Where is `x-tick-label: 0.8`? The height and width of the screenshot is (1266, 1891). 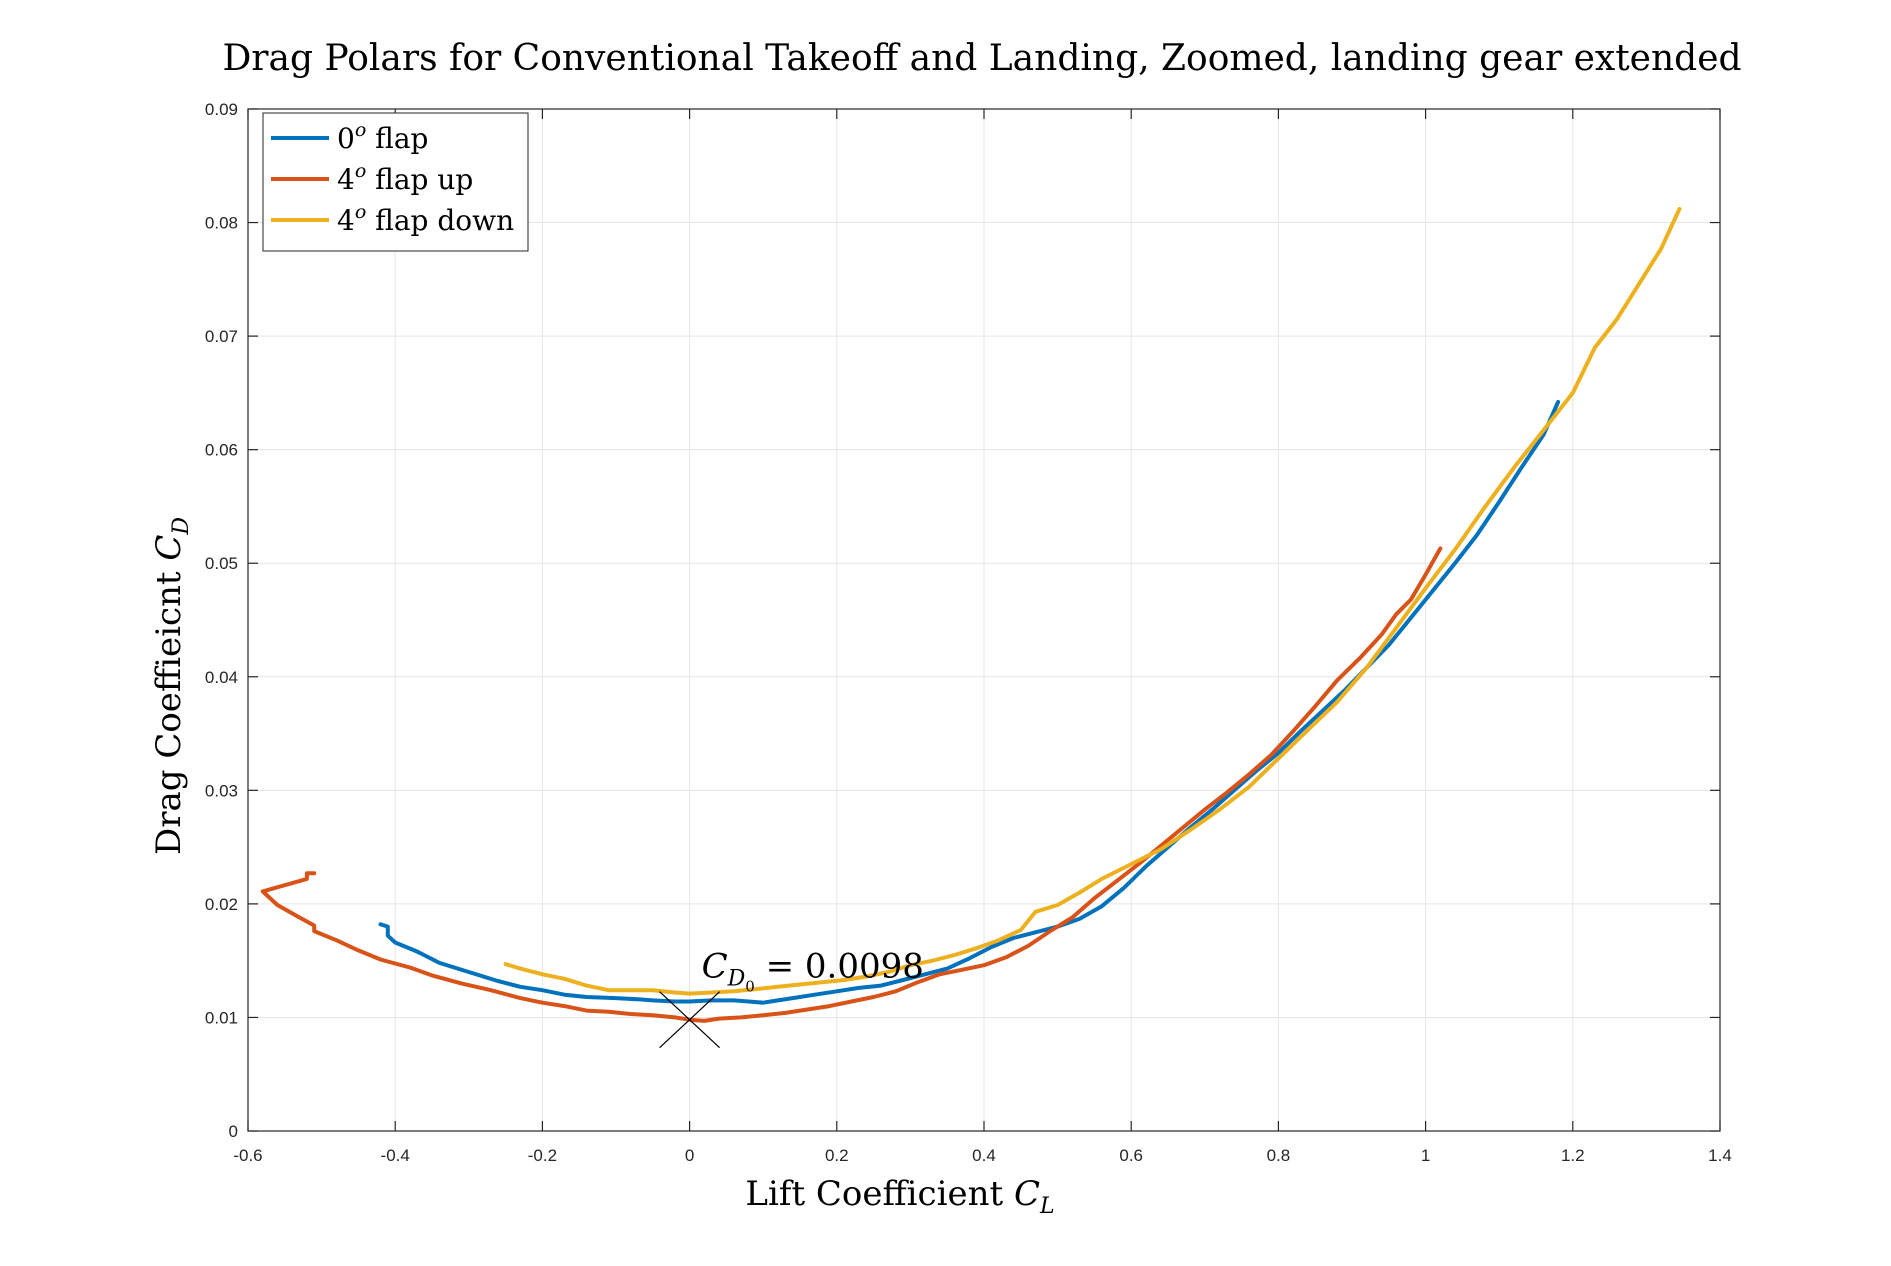 x-tick-label: 0.8 is located at coordinates (1279, 1155).